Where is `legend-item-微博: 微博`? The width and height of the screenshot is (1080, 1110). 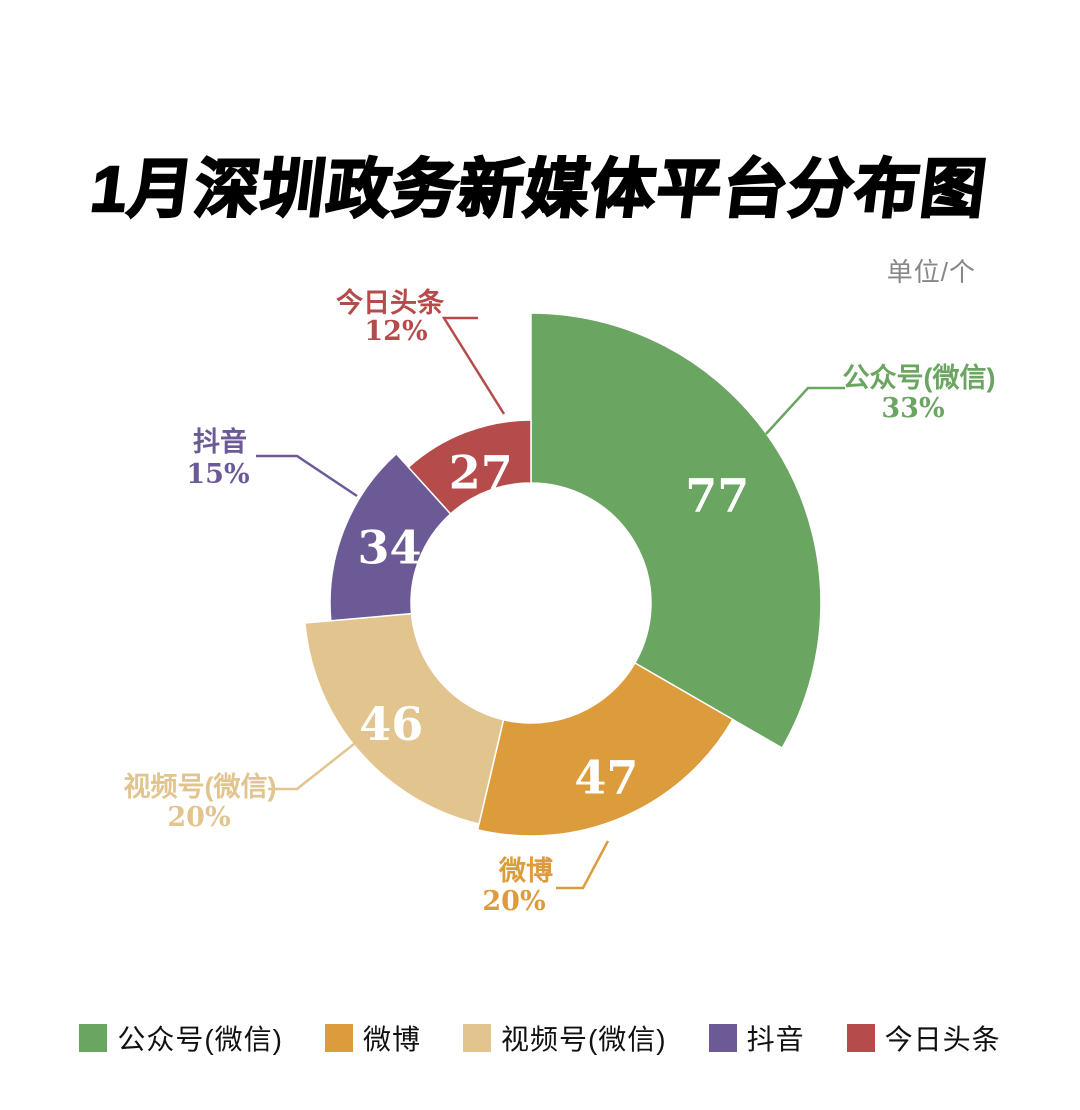 legend-item-微博: 微博 is located at coordinates (372, 1038).